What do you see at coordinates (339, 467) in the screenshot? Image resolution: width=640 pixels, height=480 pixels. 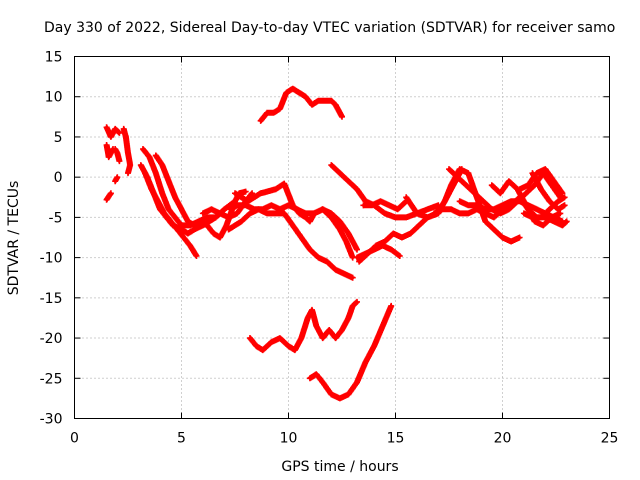 I see `x-axis-label: GPS time / hours` at bounding box center [339, 467].